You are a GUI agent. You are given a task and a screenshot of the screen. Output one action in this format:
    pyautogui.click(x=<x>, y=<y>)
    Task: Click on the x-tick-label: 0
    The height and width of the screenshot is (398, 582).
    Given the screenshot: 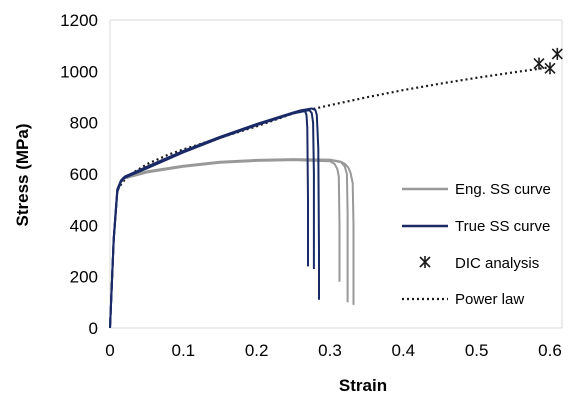 What is the action you would take?
    pyautogui.click(x=109, y=350)
    